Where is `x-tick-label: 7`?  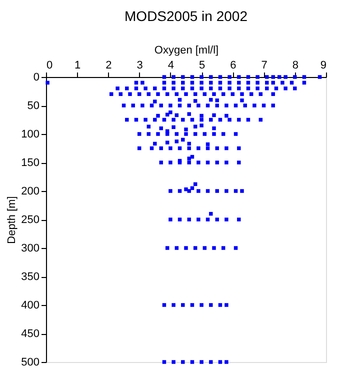
x-tick-label: 7 is located at coordinates (264, 66).